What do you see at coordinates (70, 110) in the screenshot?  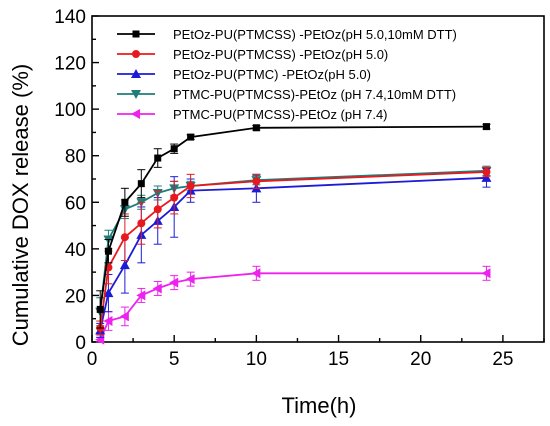 I see `y-tick-label: 100` at bounding box center [70, 110].